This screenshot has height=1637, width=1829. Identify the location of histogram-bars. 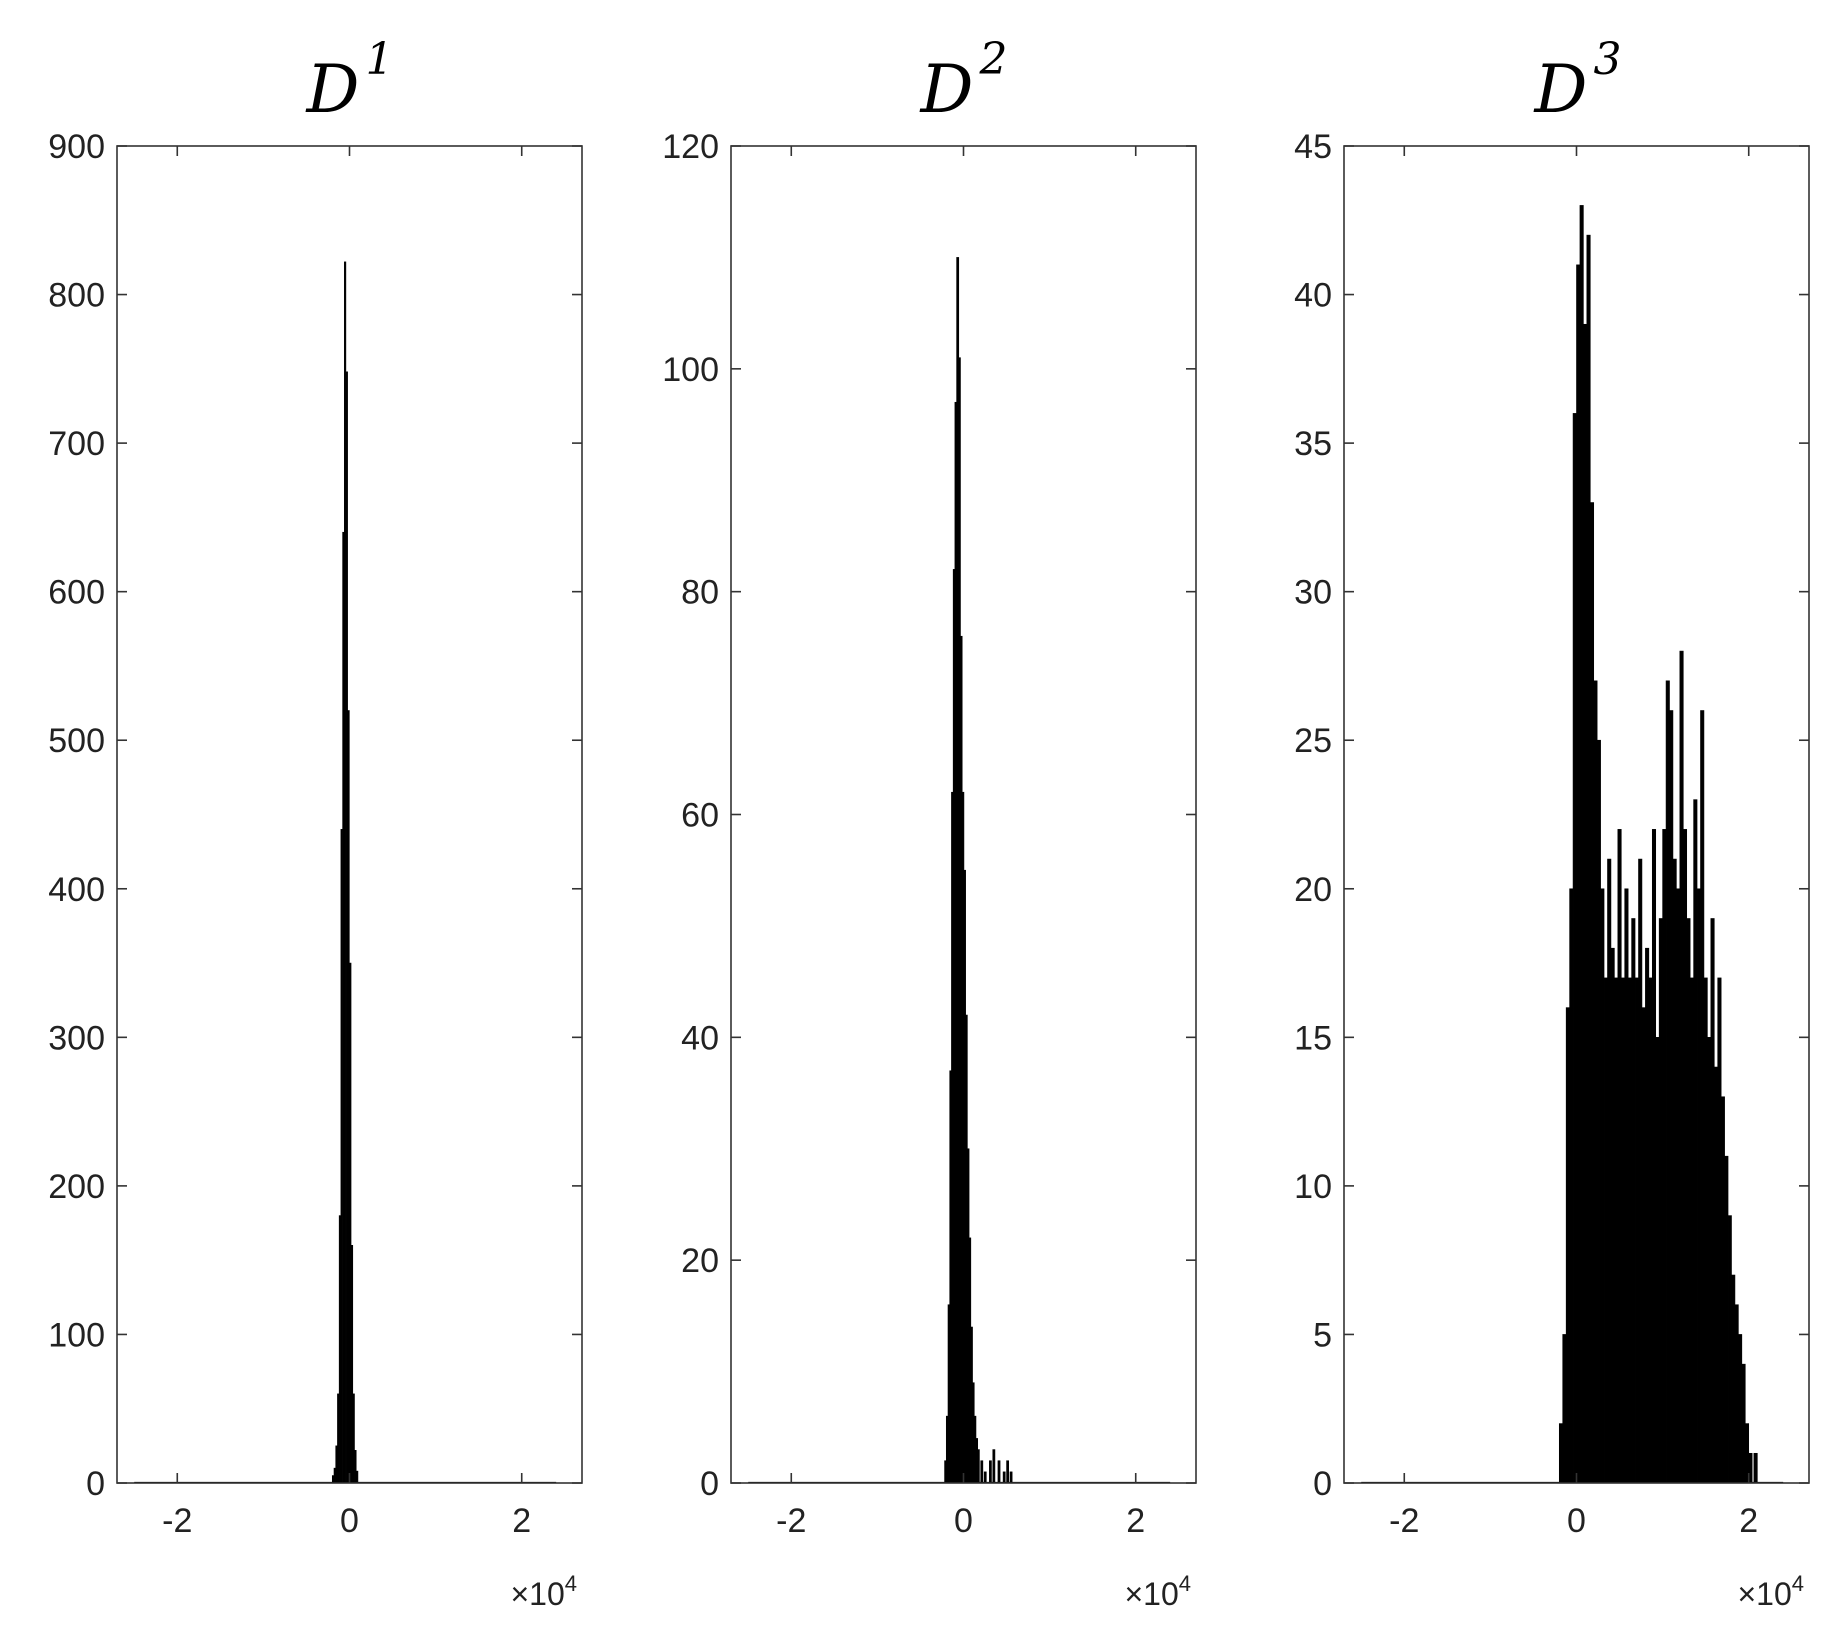
(978, 870).